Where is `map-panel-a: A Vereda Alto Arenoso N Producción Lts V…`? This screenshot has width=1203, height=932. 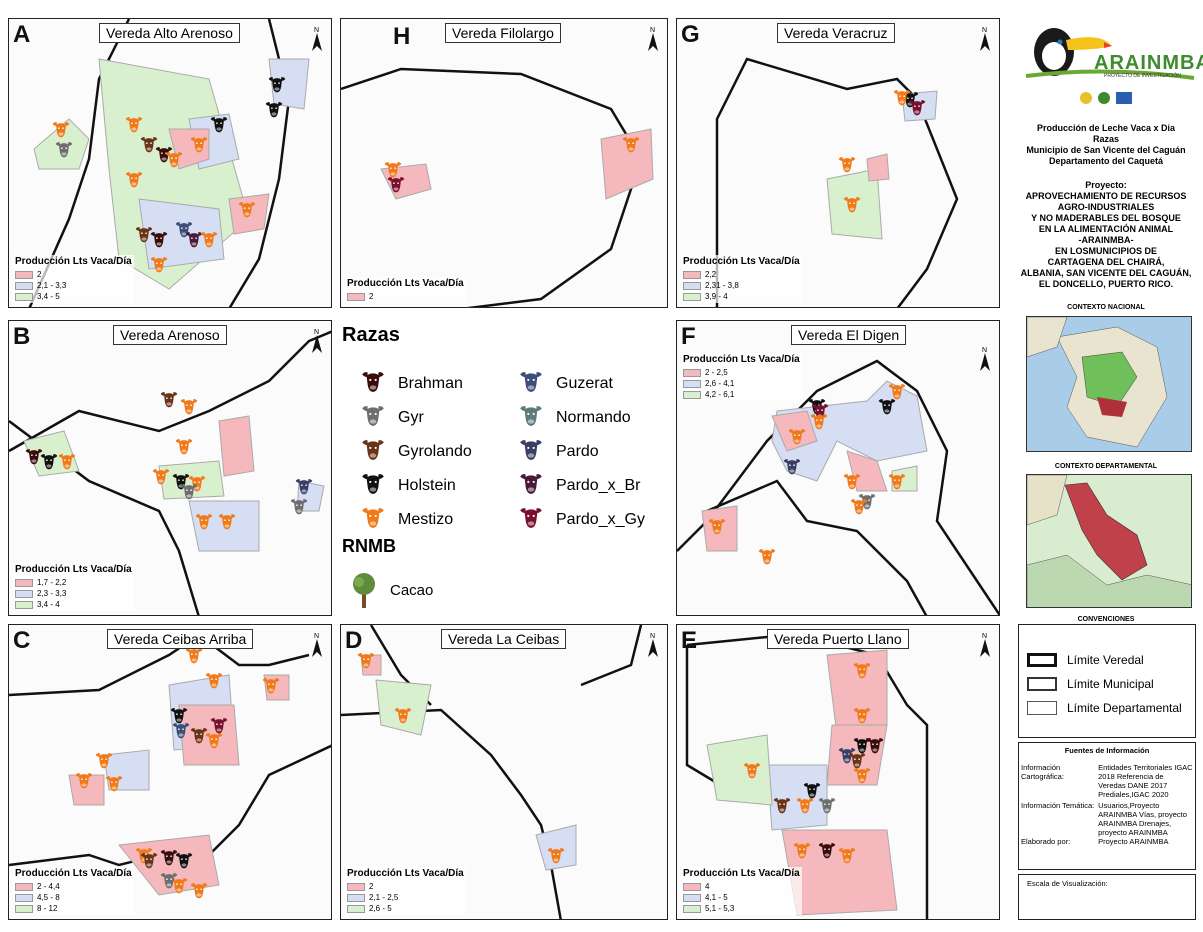 map-panel-a: A Vereda Alto Arenoso N Producción Lts V… is located at coordinates (170, 163).